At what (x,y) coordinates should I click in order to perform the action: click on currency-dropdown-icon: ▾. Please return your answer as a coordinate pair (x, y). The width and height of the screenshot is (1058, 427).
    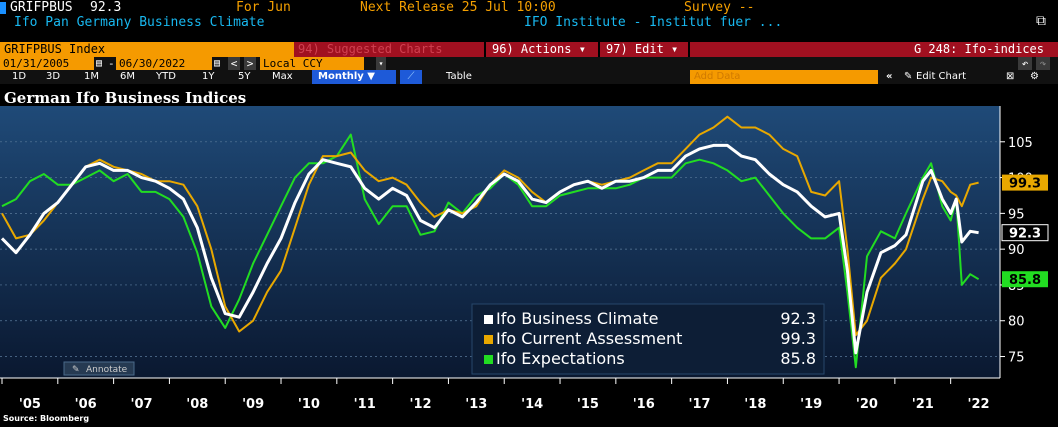
    Looking at the image, I should click on (381, 63).